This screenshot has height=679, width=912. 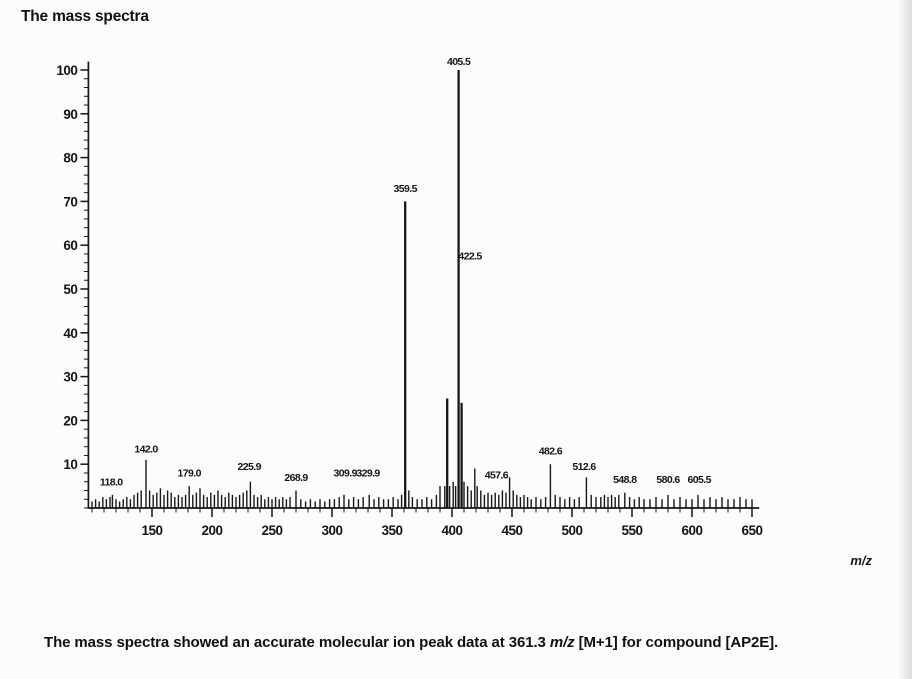 I want to click on y-tick-label: 60, so click(x=70, y=245).